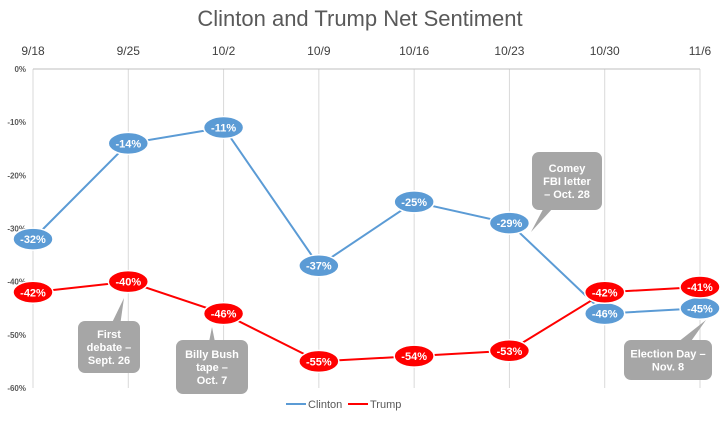 This screenshot has height=427, width=720. I want to click on x-tick-label: 10/16, so click(414, 51).